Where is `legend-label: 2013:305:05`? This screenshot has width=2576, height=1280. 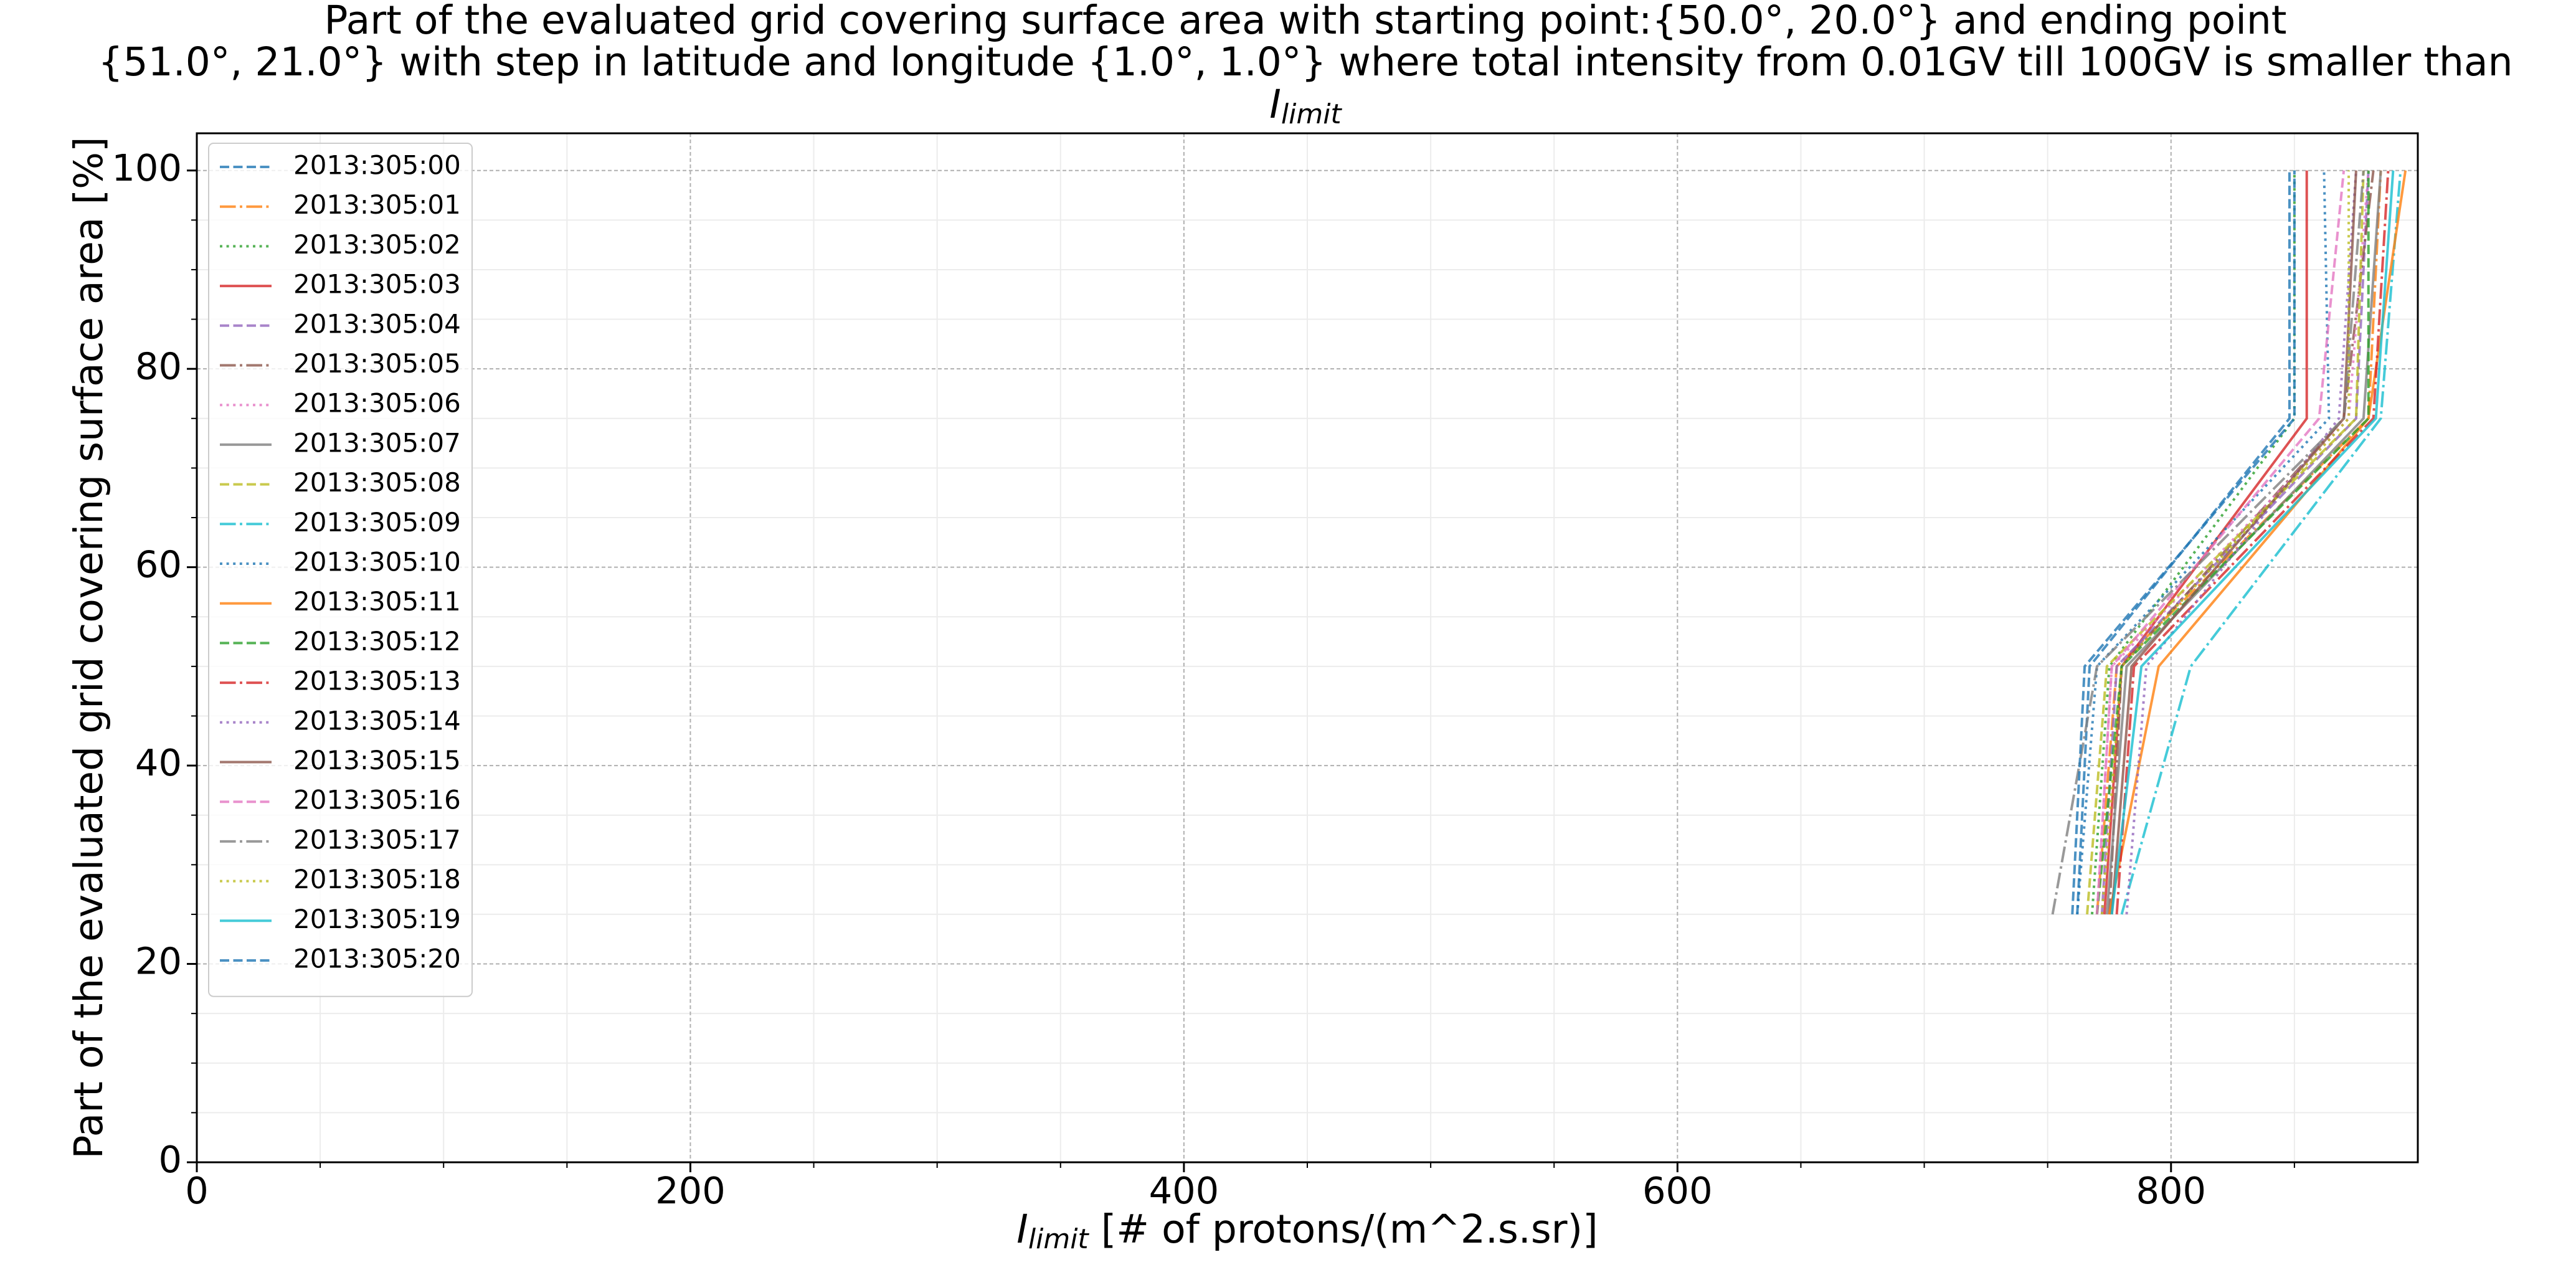 legend-label: 2013:305:05 is located at coordinates (377, 363).